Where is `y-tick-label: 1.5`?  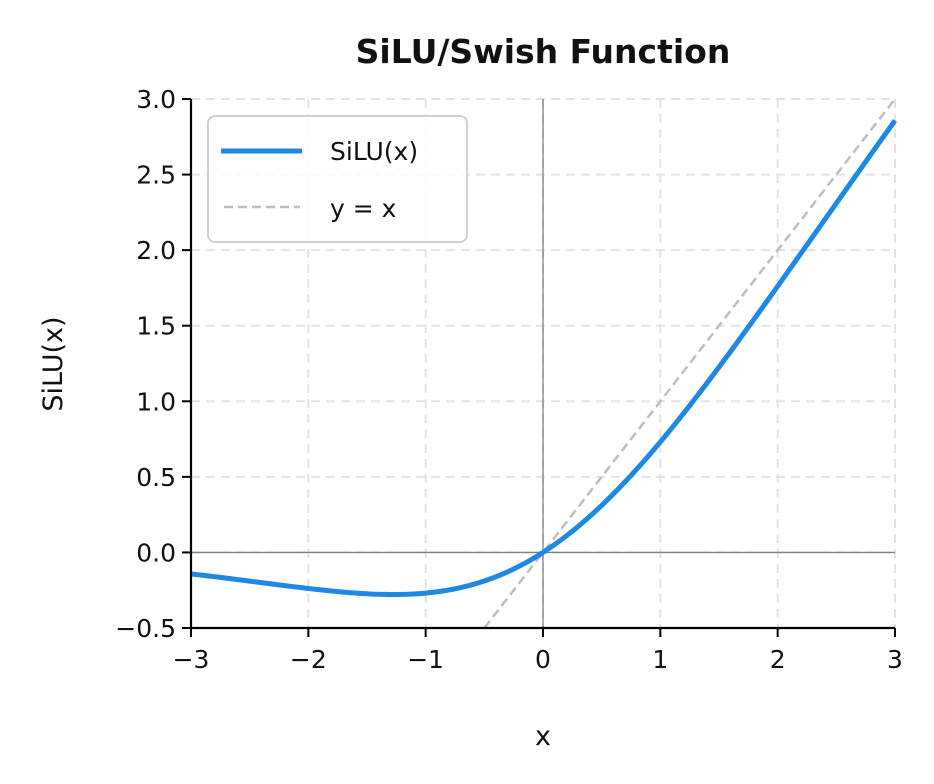 y-tick-label: 1.5 is located at coordinates (156, 326).